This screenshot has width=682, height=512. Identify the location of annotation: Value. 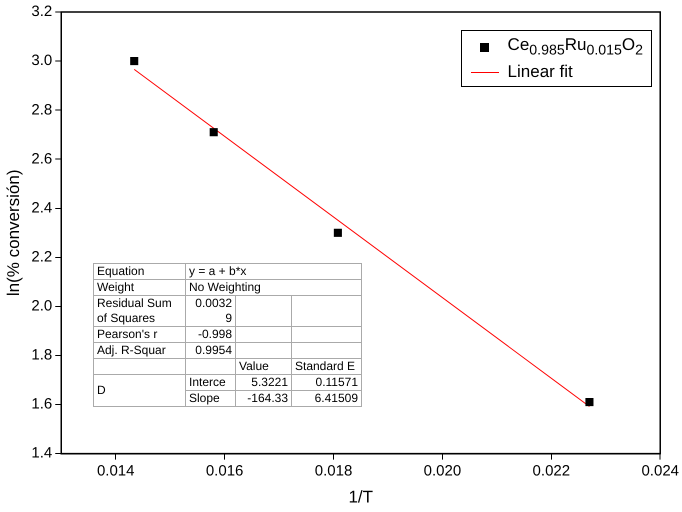
(264, 366).